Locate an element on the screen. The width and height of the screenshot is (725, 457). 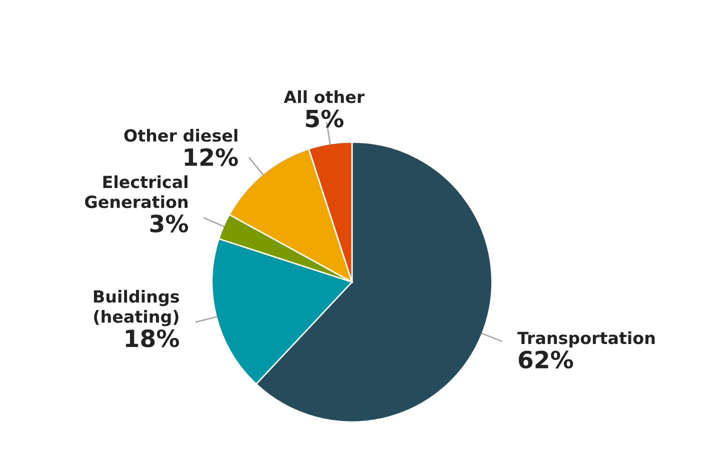
slice-label: Electrical Generation is located at coordinates (136, 191).